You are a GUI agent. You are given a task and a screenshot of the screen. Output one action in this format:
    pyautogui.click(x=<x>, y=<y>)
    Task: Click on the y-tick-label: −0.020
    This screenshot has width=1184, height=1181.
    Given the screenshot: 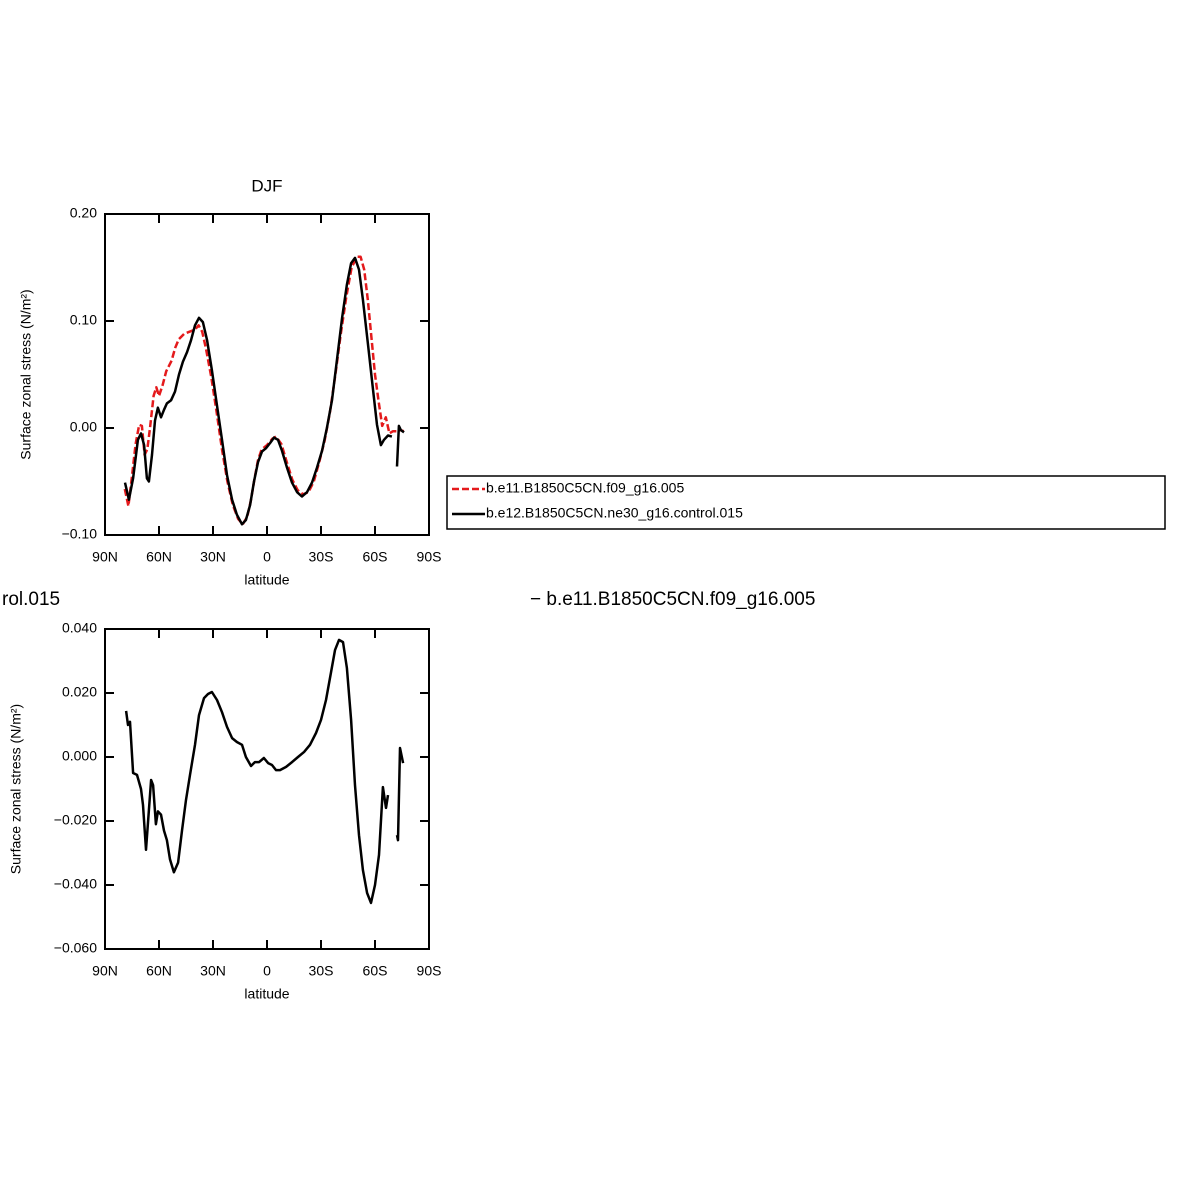 What is the action you would take?
    pyautogui.click(x=75, y=820)
    